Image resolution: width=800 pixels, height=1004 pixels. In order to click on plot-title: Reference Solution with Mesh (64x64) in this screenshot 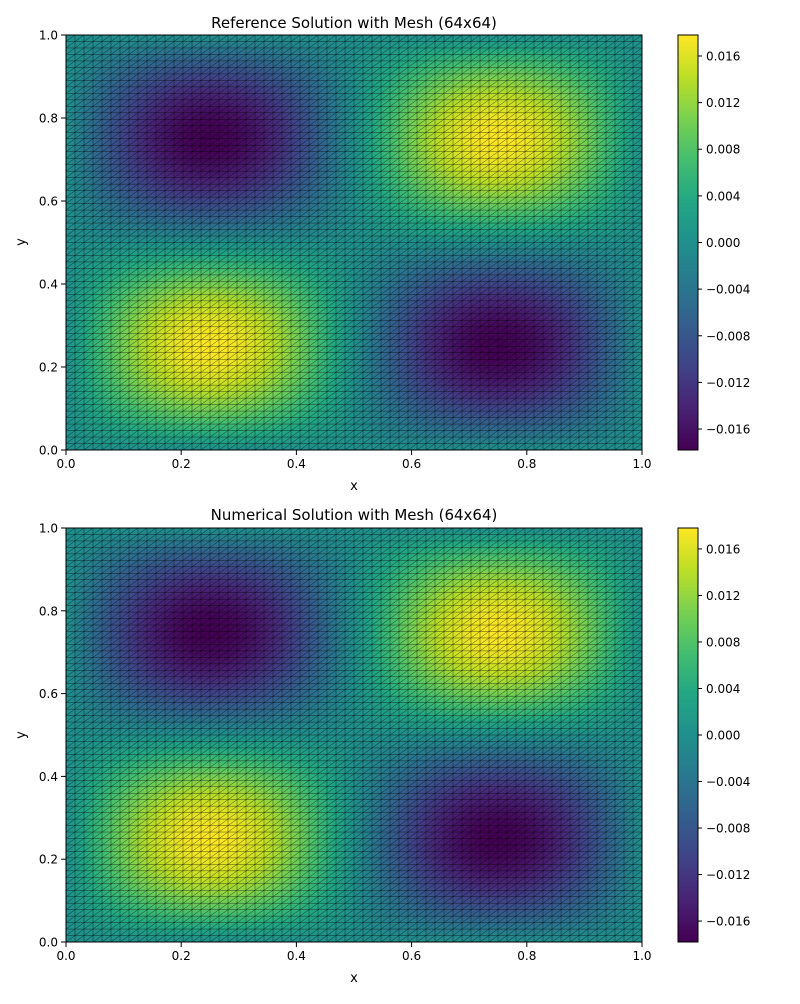, I will do `click(354, 23)`.